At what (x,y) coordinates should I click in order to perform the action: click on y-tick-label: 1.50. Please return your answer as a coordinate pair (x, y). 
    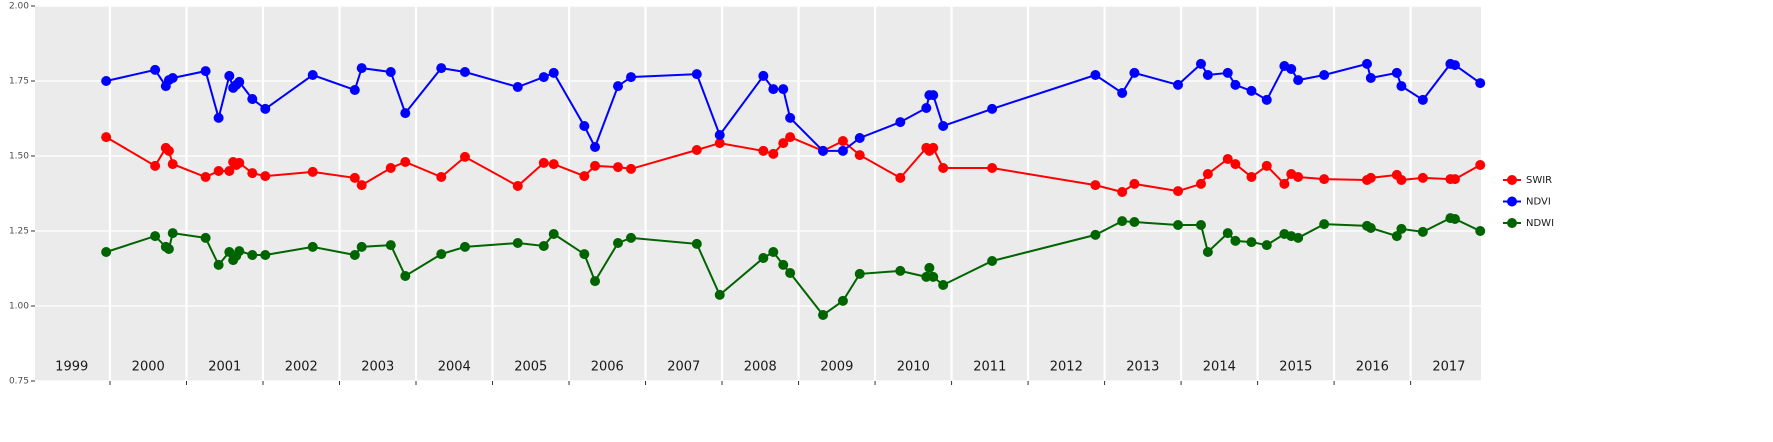
    Looking at the image, I should click on (19, 157).